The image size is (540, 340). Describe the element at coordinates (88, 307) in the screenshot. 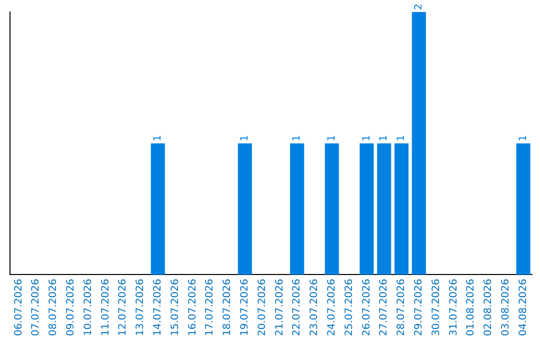

I see `x-tick-label: 10.07.2026` at that location.